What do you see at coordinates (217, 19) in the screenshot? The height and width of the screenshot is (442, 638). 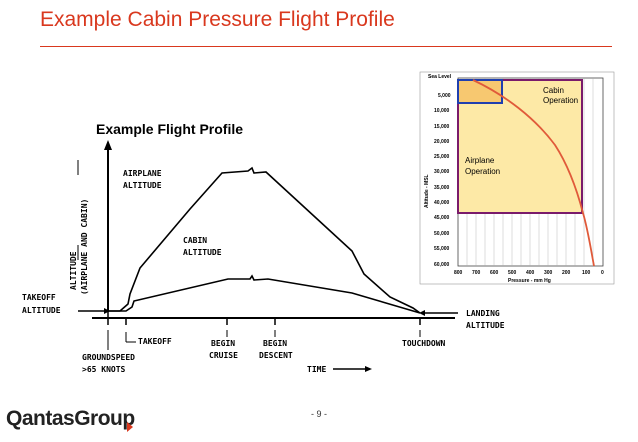 I see `slide-title: Example Cabin Pressure Flight Profile` at bounding box center [217, 19].